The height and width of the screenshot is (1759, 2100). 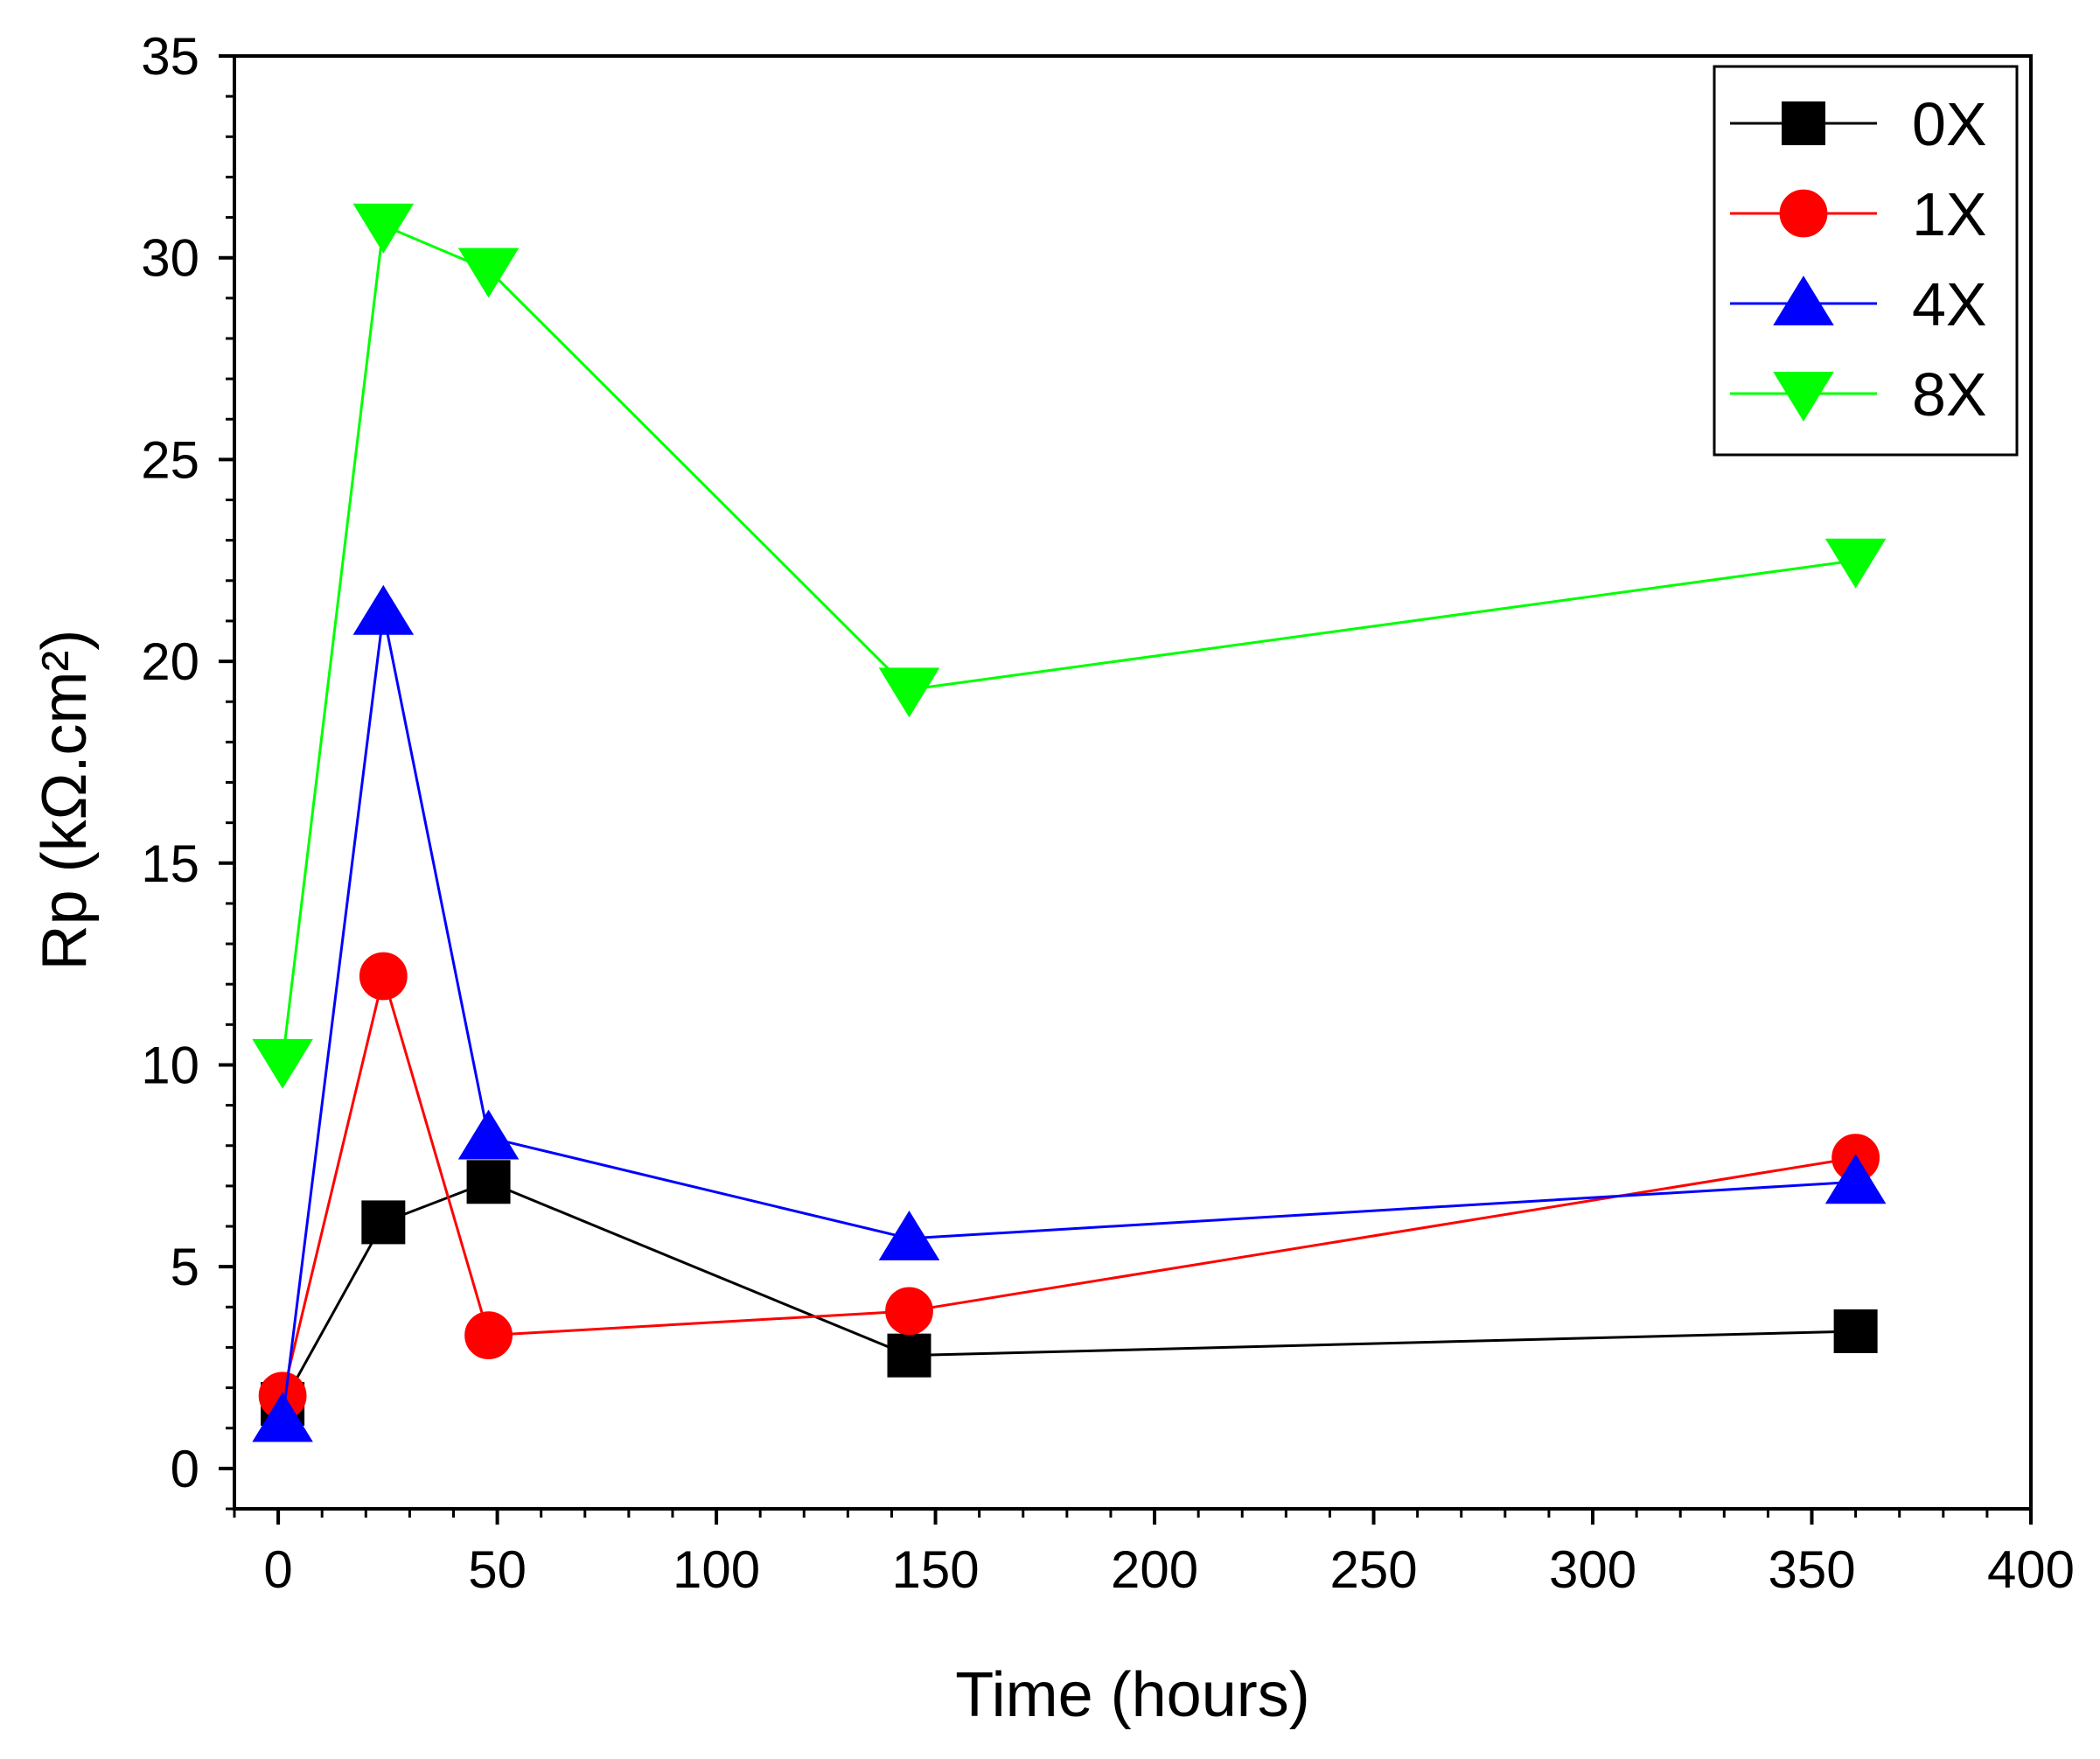 What do you see at coordinates (497, 1569) in the screenshot?
I see `x-tick-label: 50` at bounding box center [497, 1569].